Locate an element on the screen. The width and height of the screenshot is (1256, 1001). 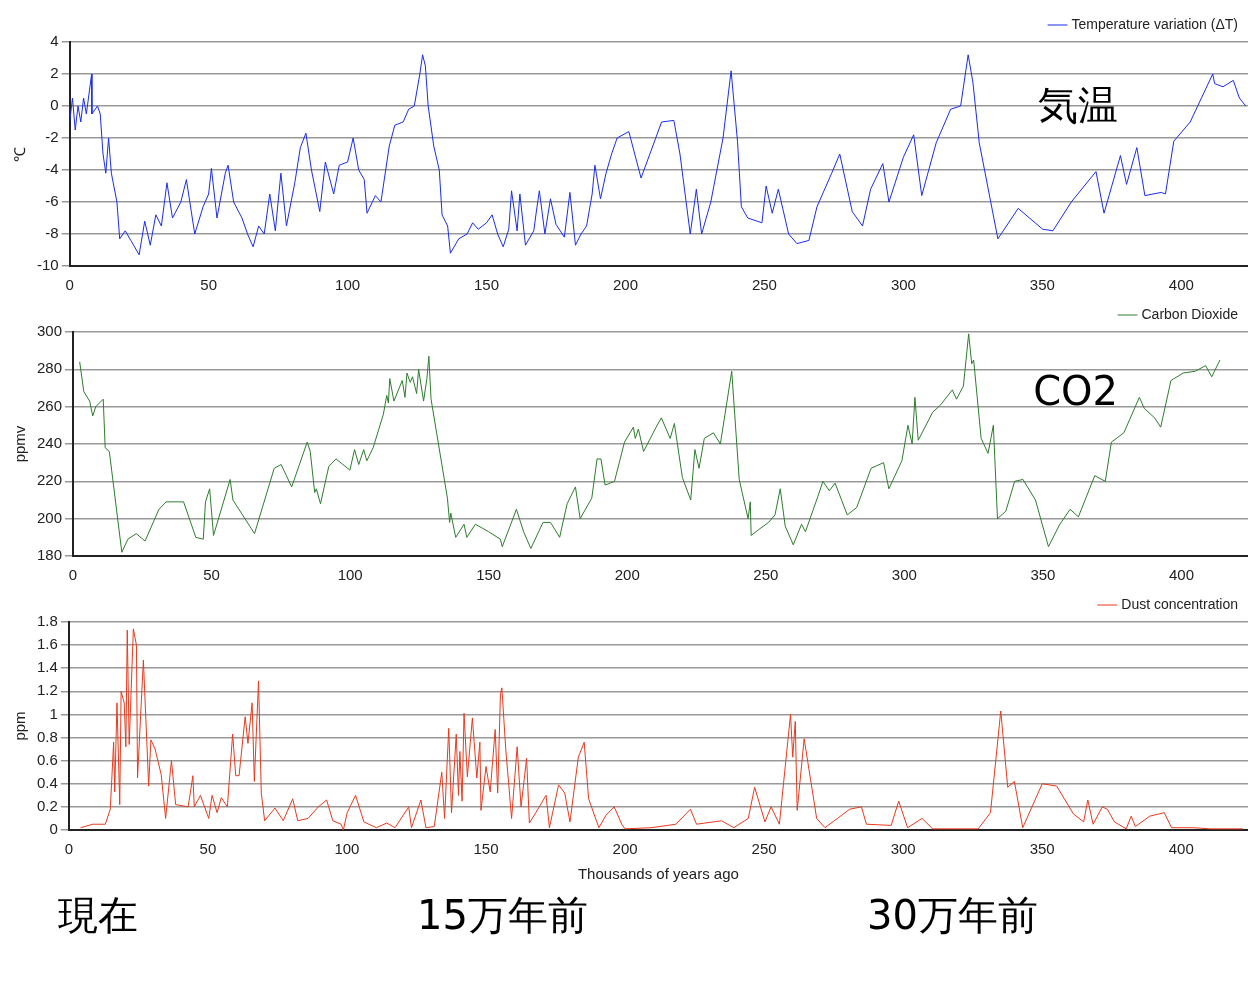
y-tick-label: -8 is located at coordinates (52, 233).